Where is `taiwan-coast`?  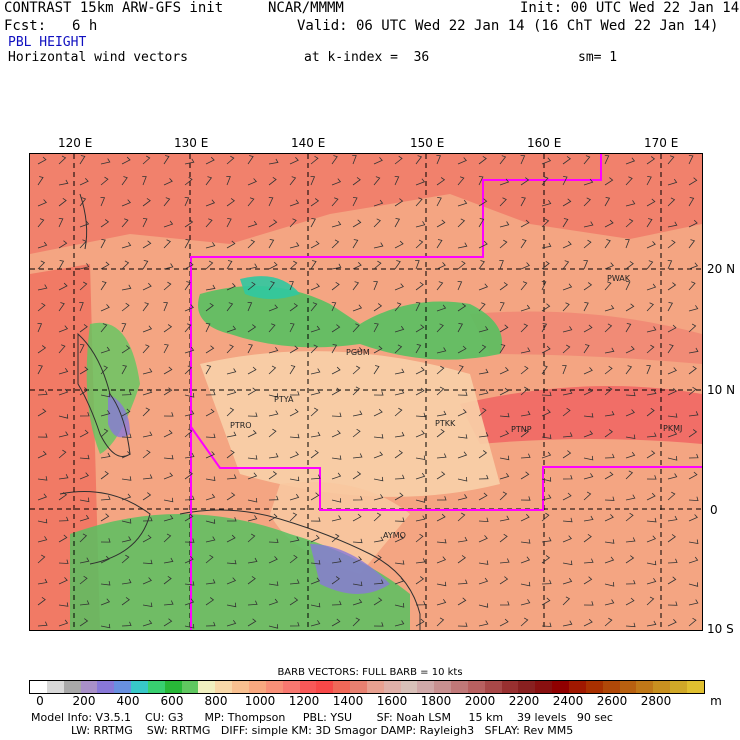
taiwan-coast is located at coordinates (83, 221).